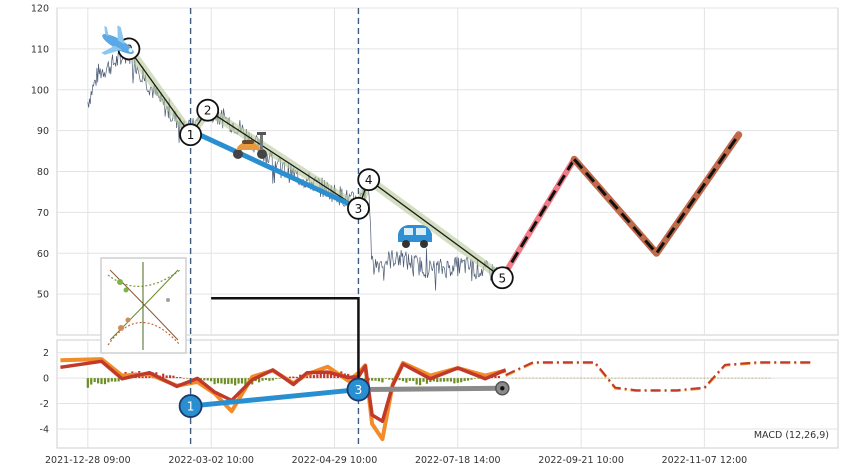  What do you see at coordinates (358, 389) in the screenshot?
I see `macd-point-marker` at bounding box center [358, 389].